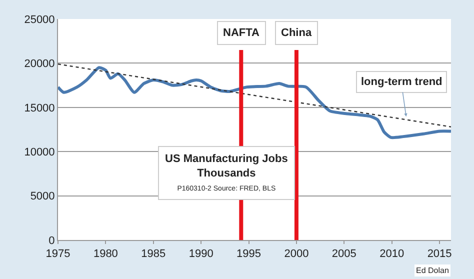 Image resolution: width=474 pixels, height=279 pixels. What do you see at coordinates (39, 64) in the screenshot?
I see `y-tick-label: 20000` at bounding box center [39, 64].